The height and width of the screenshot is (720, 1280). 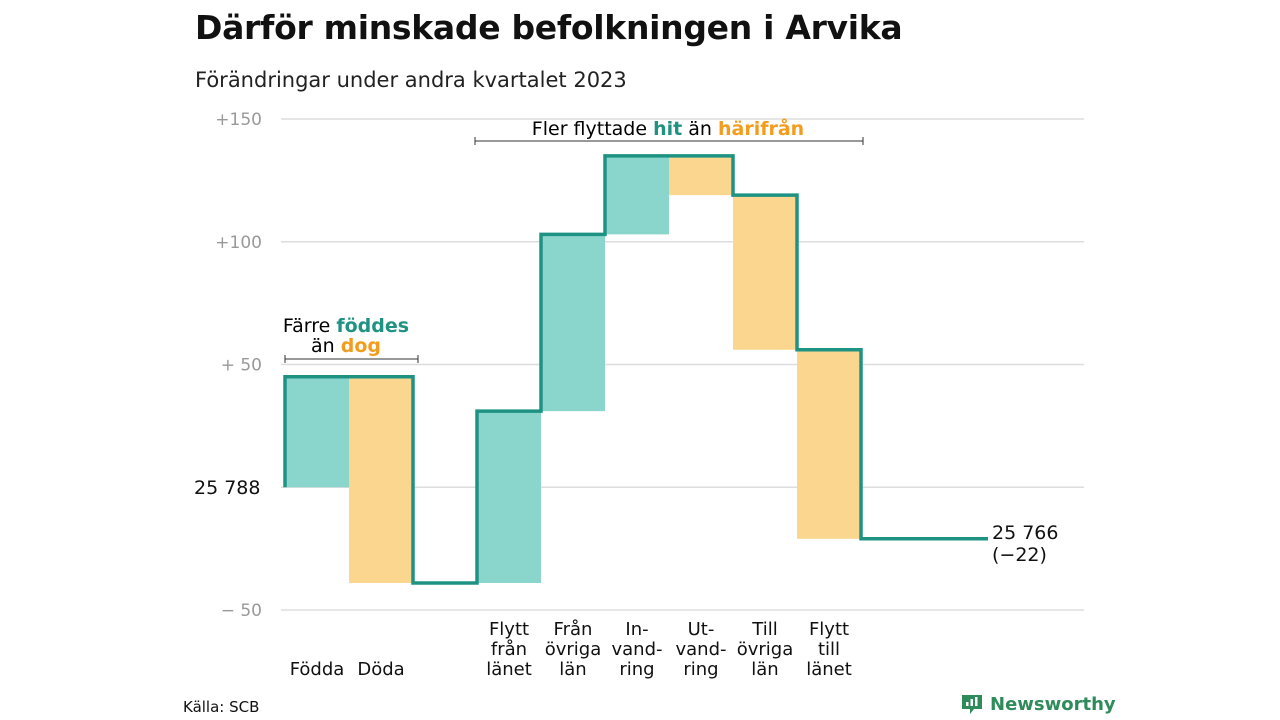 What do you see at coordinates (380, 669) in the screenshot?
I see `x-category-label: Döda` at bounding box center [380, 669].